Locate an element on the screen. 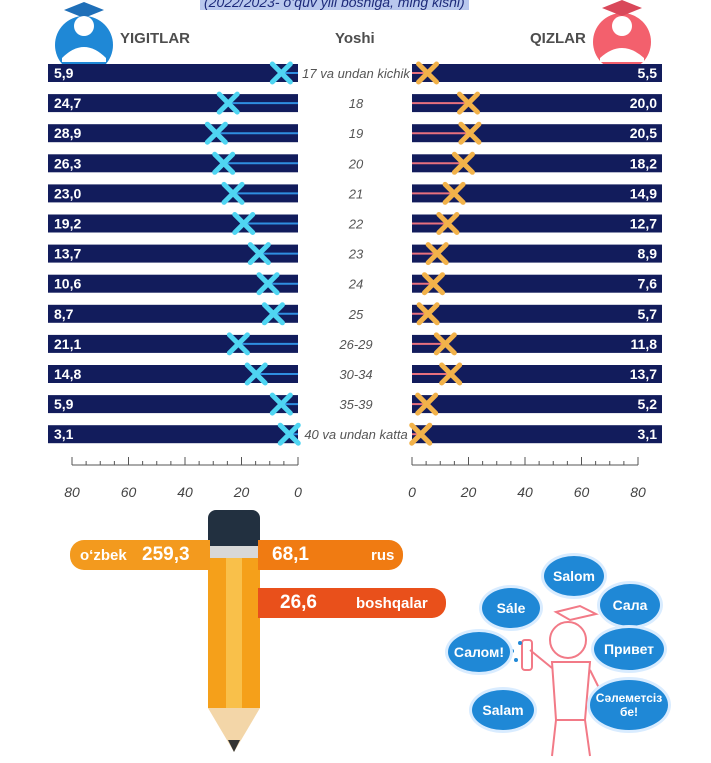 The width and height of the screenshot is (711, 763). male-value-label: 23,0 is located at coordinates (67, 193).